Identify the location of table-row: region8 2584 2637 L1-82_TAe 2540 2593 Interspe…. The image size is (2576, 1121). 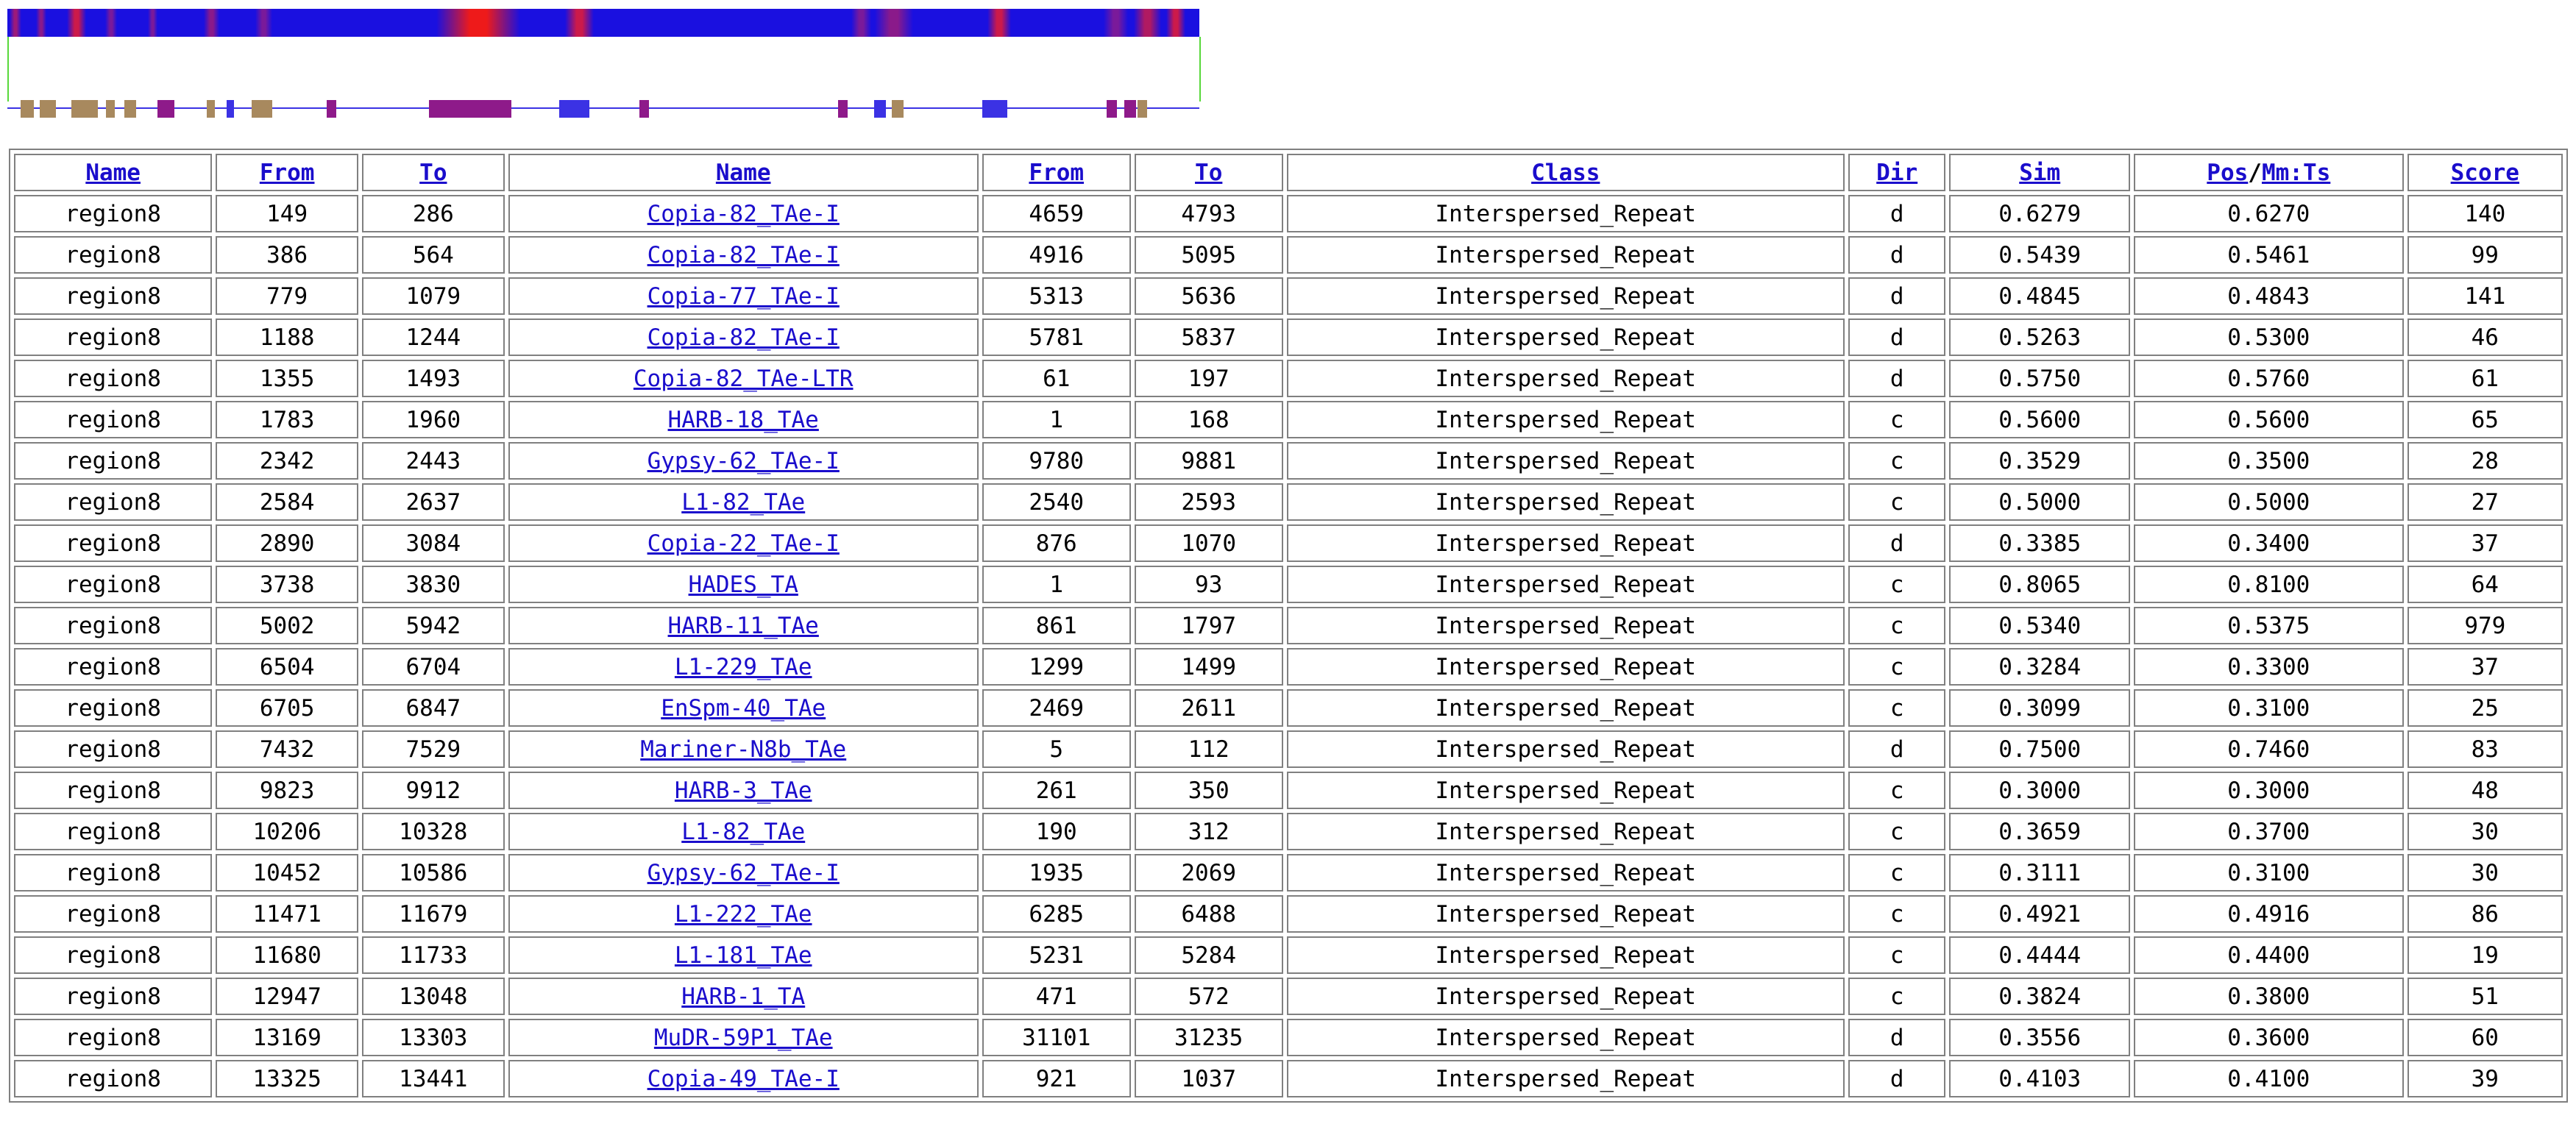
(1288, 502).